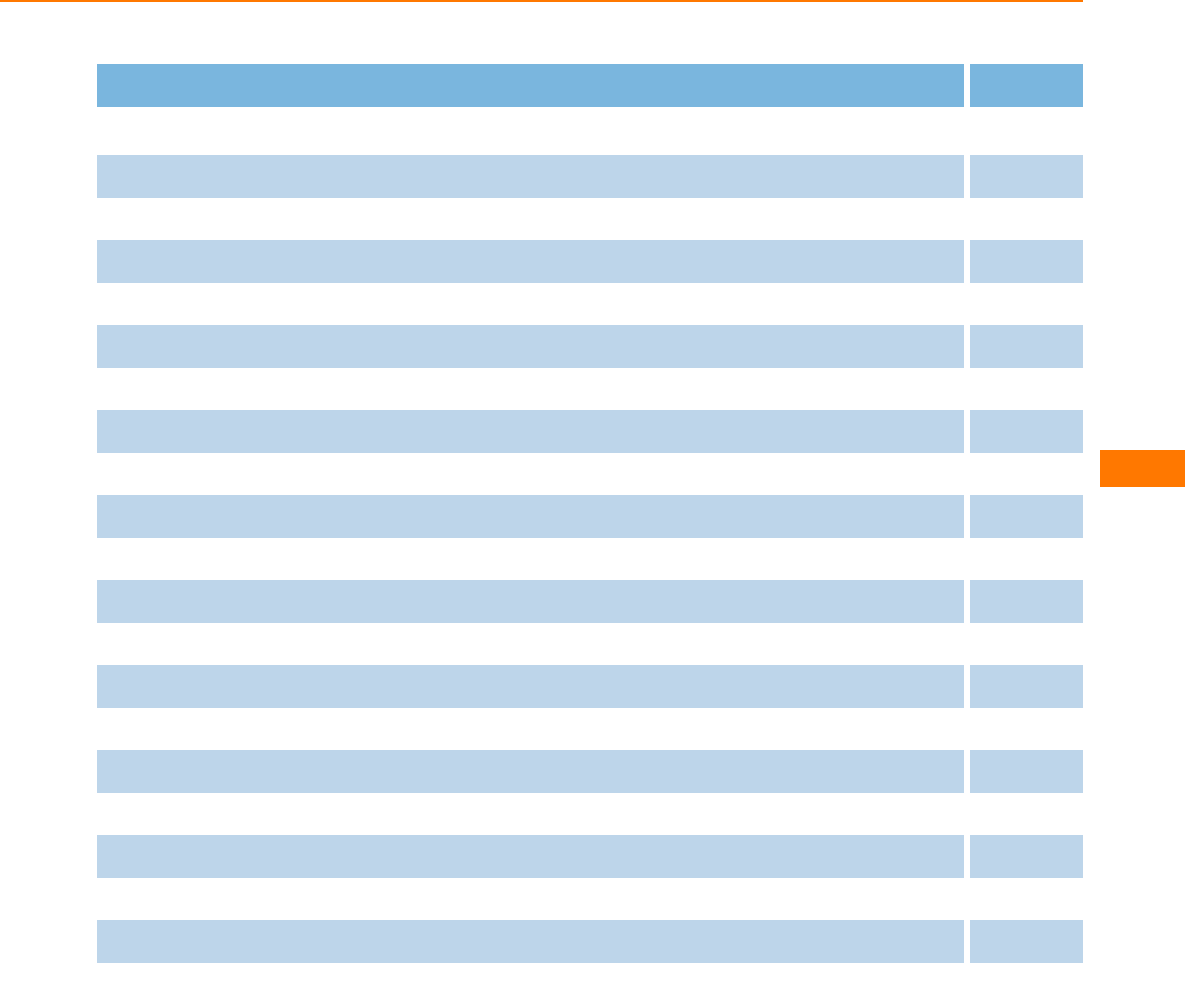 This screenshot has height=1005, width=1185. What do you see at coordinates (1026, 85) in the screenshot?
I see `header-page-cell` at bounding box center [1026, 85].